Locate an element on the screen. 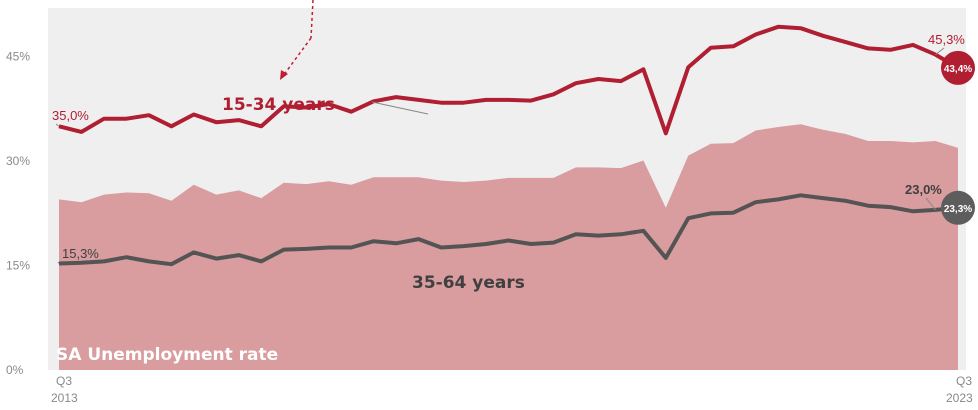 Image resolution: width=978 pixels, height=410 pixels. area-series-label: SA Unemployment rate is located at coordinates (167, 355).